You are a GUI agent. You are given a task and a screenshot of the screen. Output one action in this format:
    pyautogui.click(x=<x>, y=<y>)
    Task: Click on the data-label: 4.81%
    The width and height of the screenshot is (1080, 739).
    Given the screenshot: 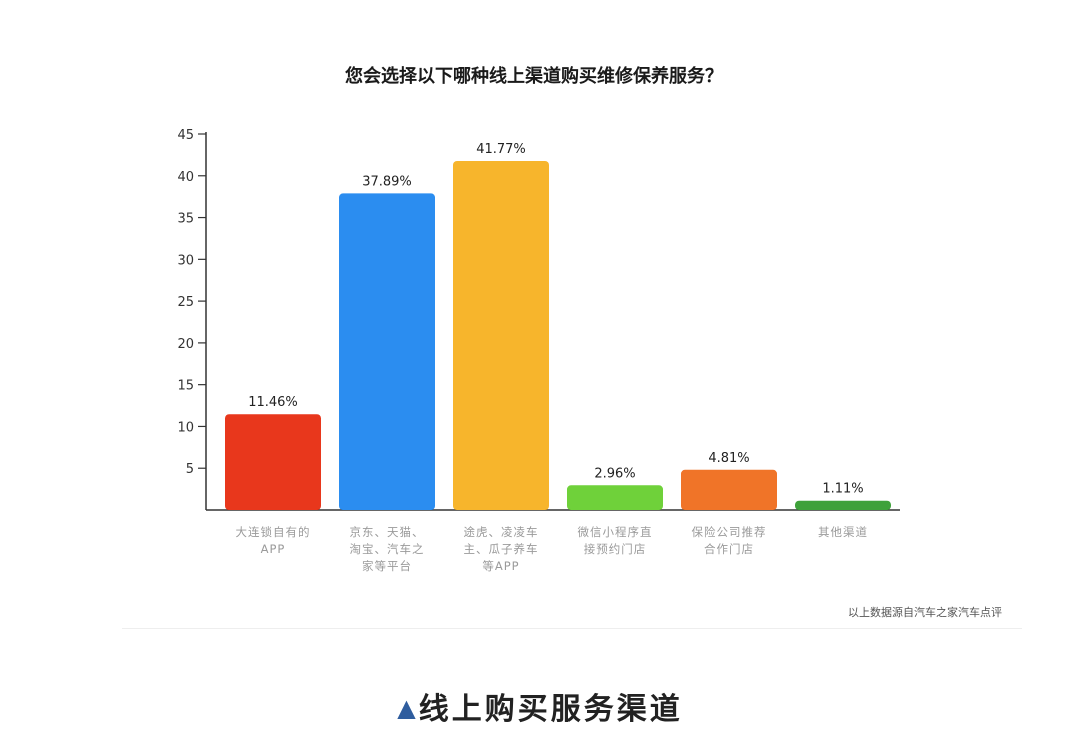 What is the action you would take?
    pyautogui.click(x=728, y=458)
    